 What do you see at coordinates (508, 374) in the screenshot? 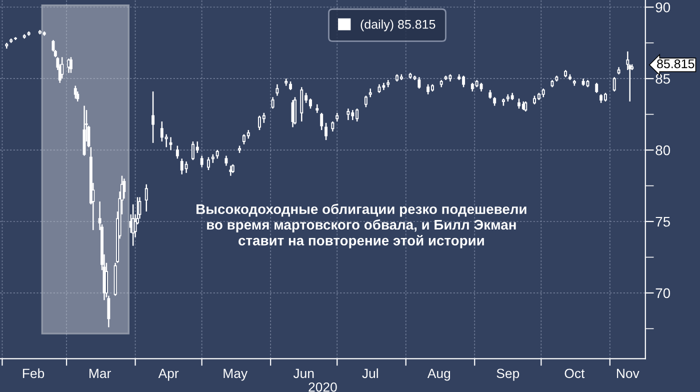
I see `x-tick-label: Sep` at bounding box center [508, 374].